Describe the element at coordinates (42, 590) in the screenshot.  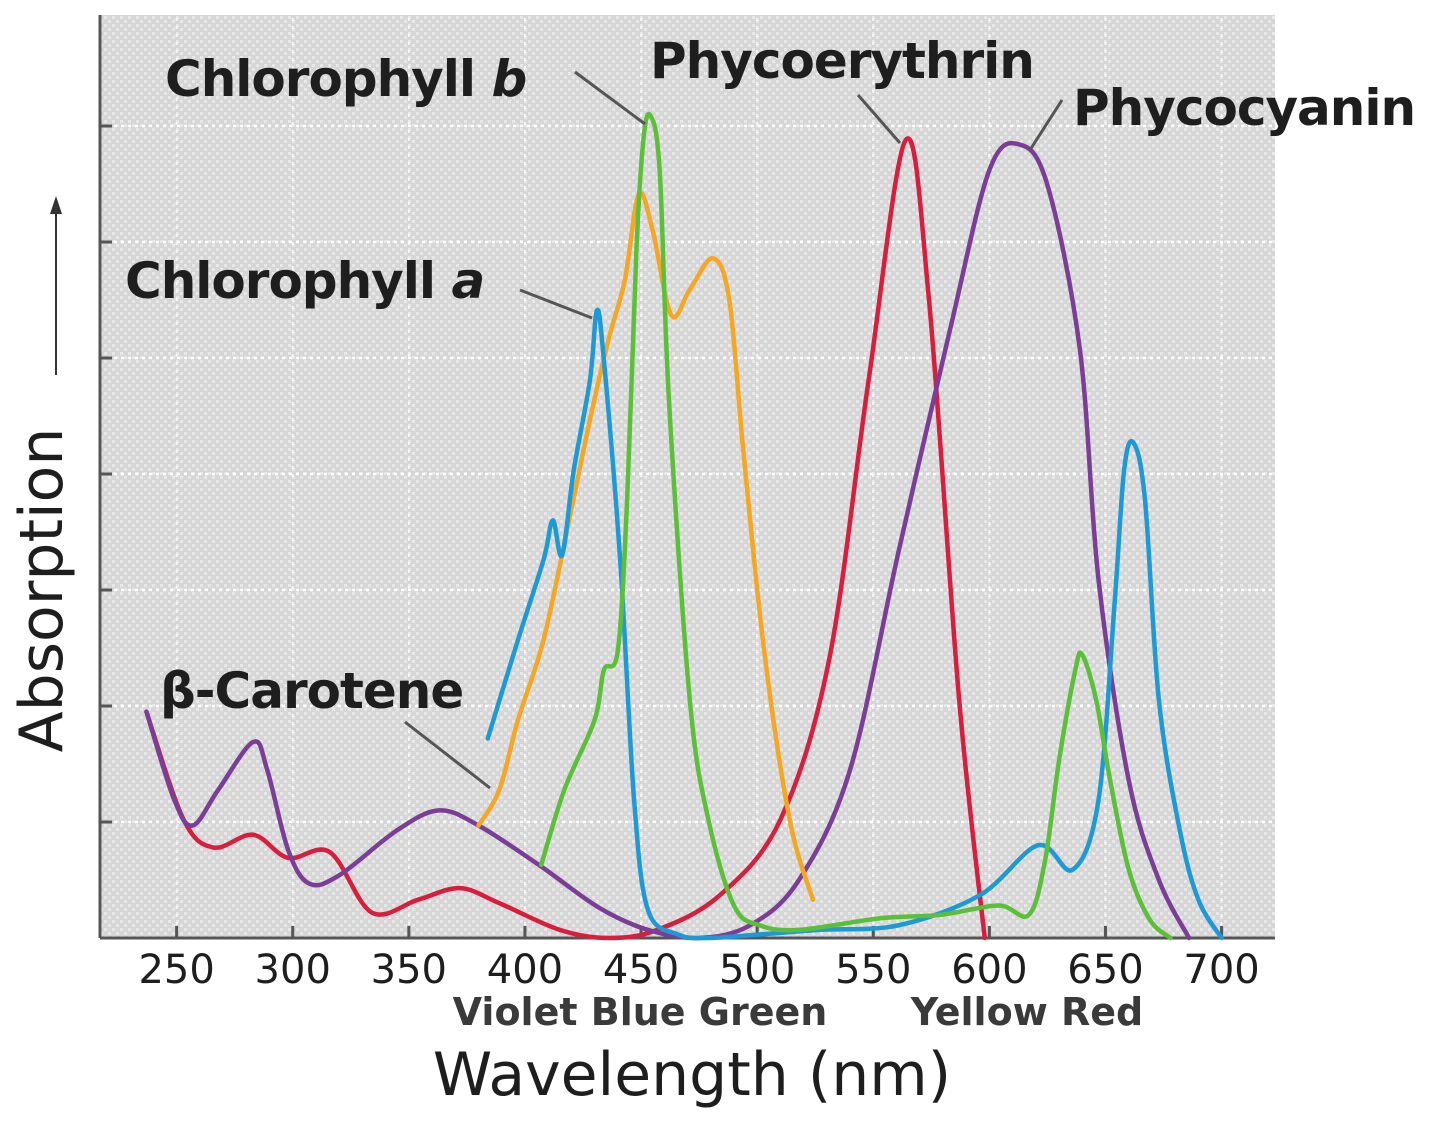
I see `y-axis-title: Absorption` at that location.